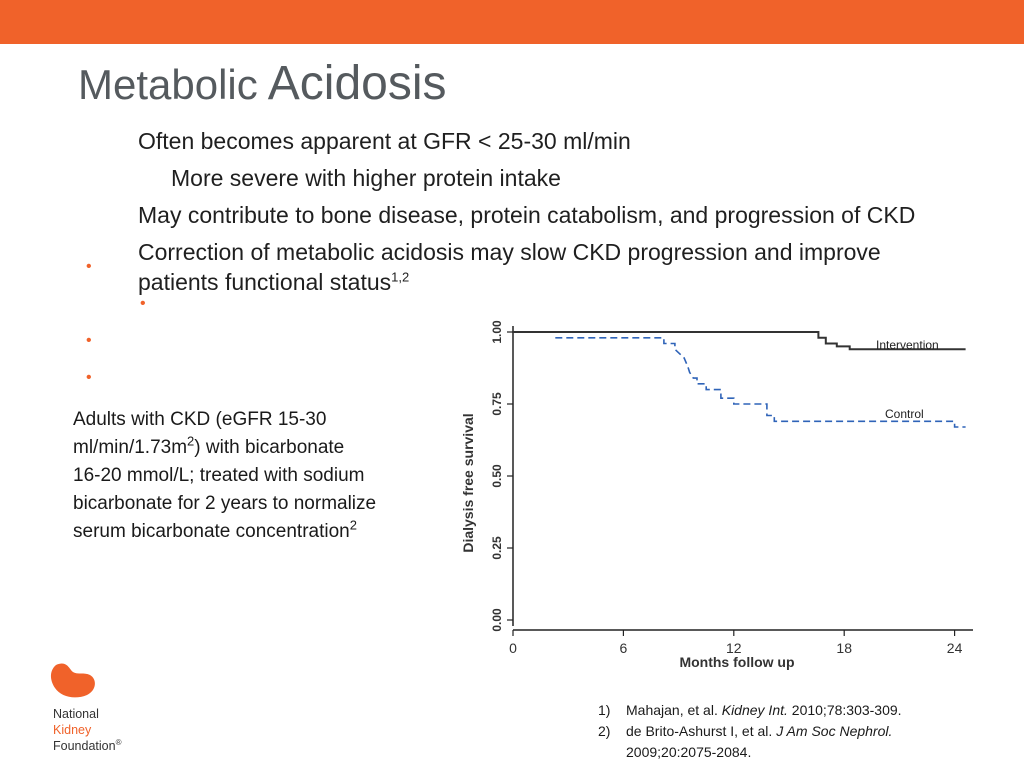  I want to click on bullet-3-line-2: patients functional status1,2, so click(273, 282).